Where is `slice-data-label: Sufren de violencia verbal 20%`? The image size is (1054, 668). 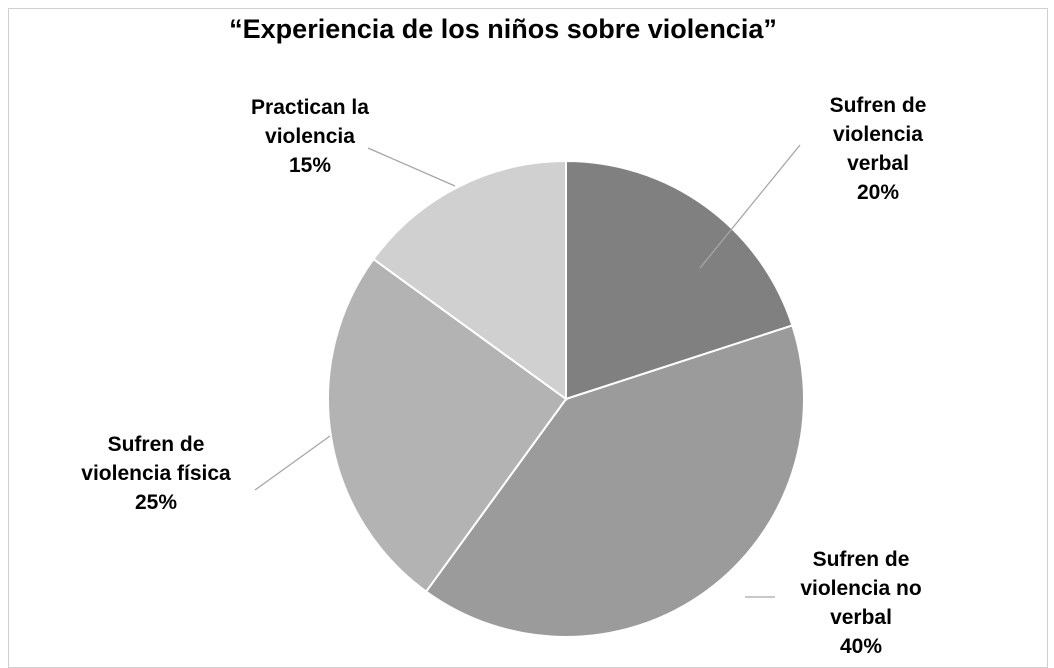 slice-data-label: Sufren de violencia verbal 20% is located at coordinates (878, 149).